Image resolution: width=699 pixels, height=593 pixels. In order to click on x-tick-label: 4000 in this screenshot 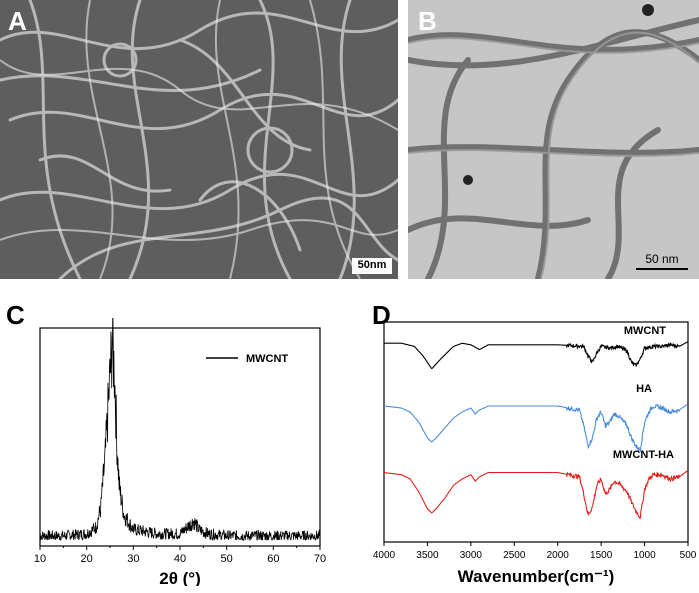, I will do `click(384, 555)`.